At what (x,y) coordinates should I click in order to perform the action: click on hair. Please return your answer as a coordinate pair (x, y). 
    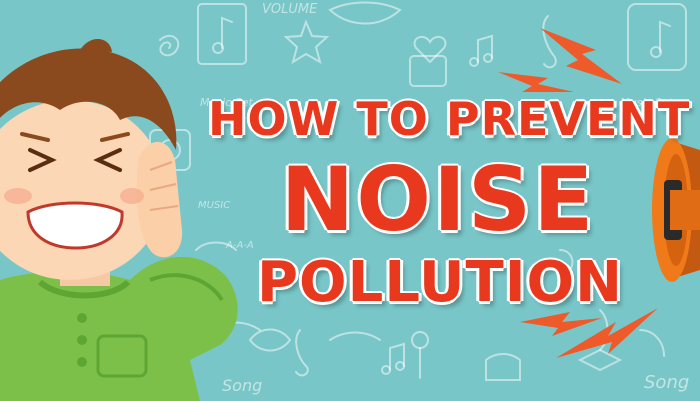
    Looking at the image, I should click on (88, 99).